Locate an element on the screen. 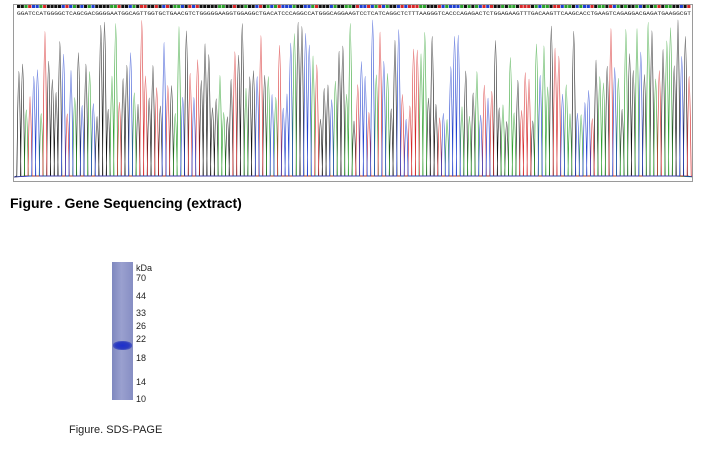 This screenshot has height=451, width=719. sds-page-caption: Figure. SDS-PAGE is located at coordinates (116, 430).